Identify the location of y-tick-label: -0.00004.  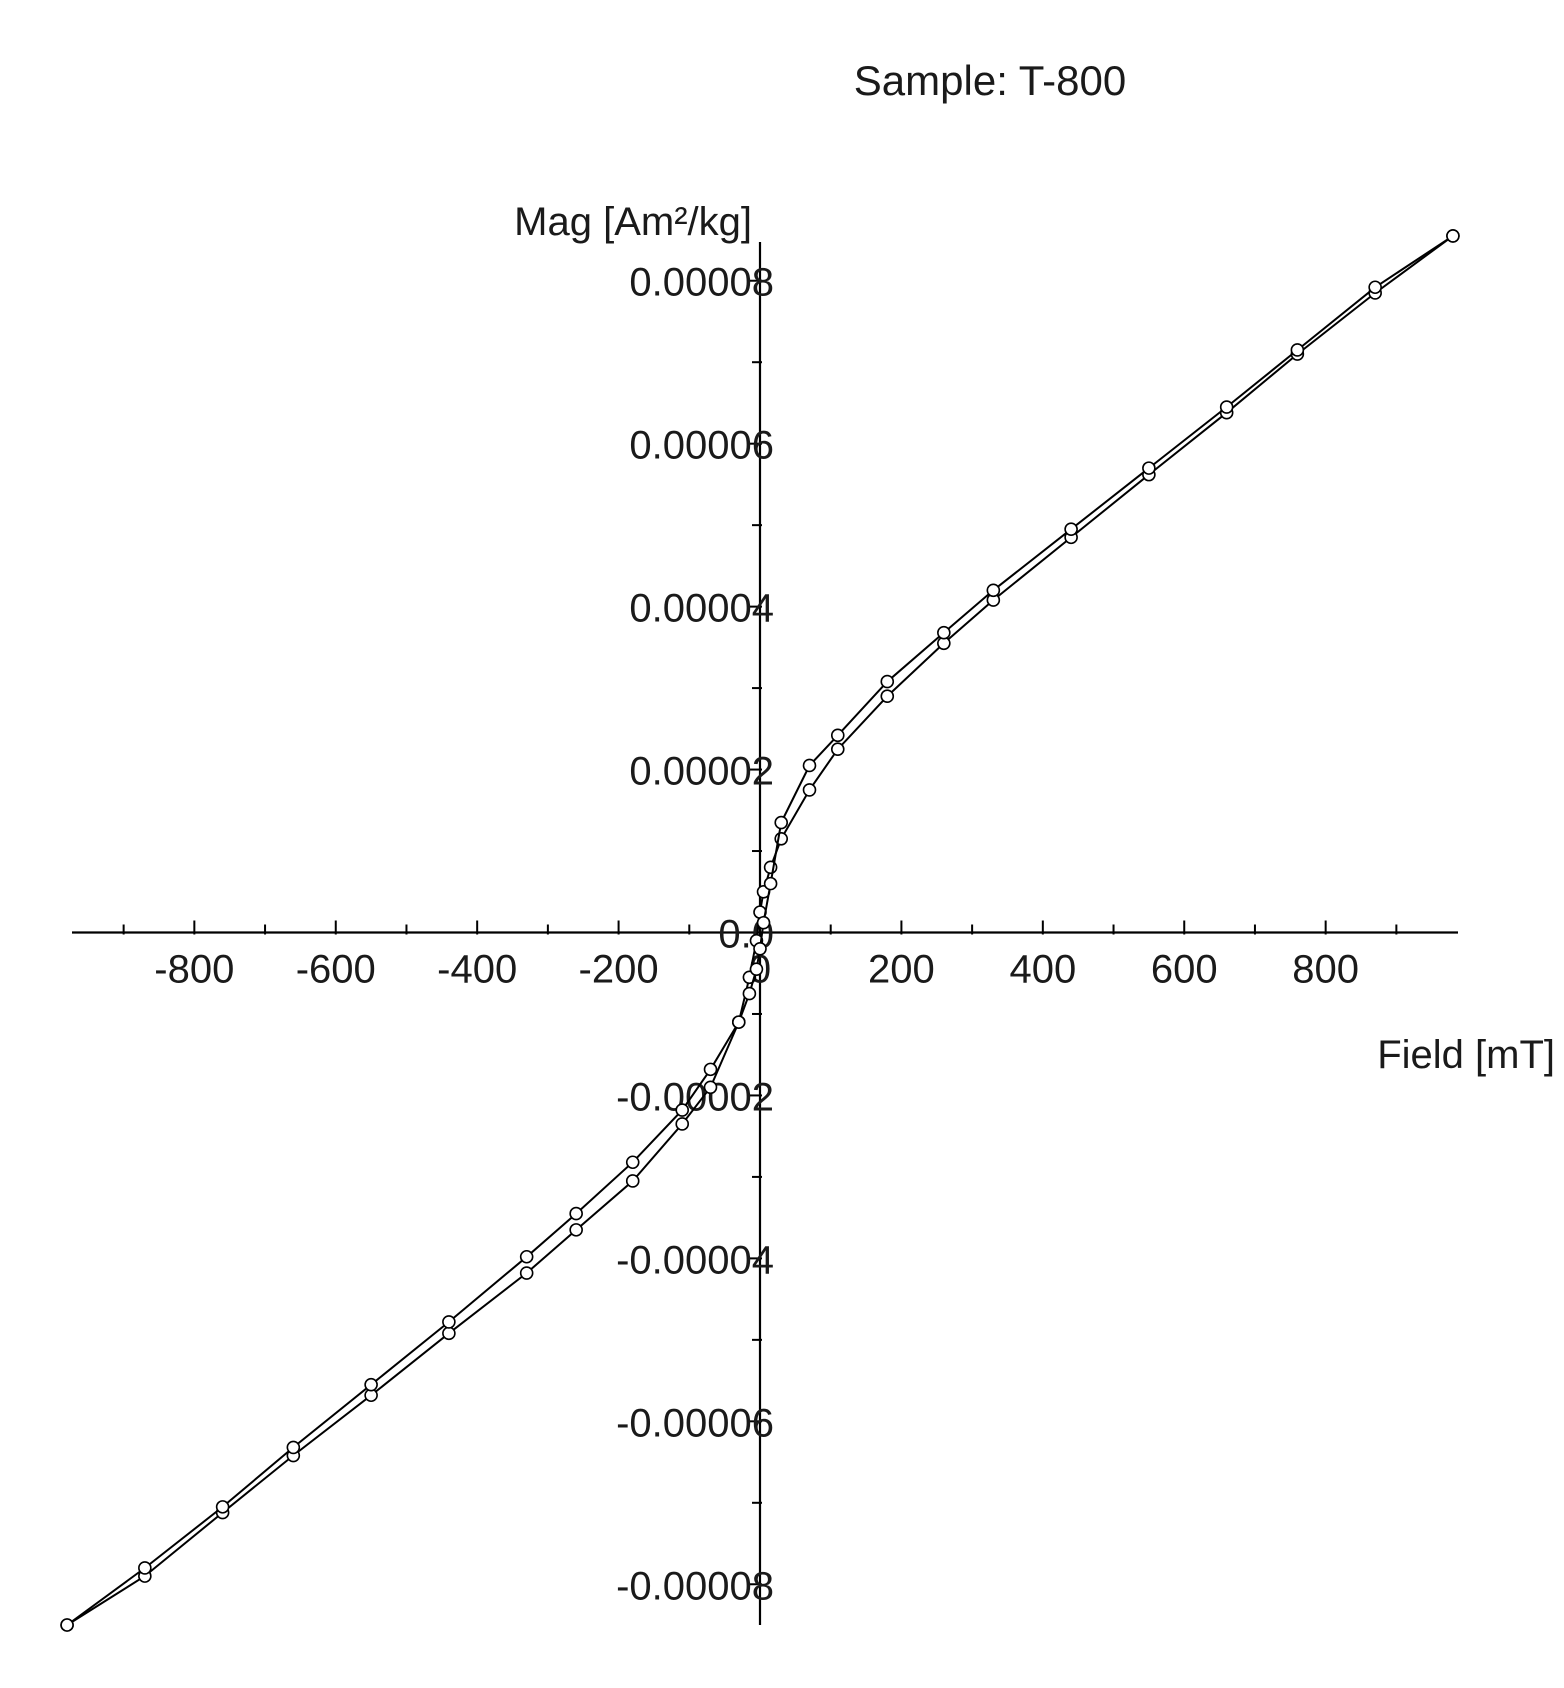
(695, 1260).